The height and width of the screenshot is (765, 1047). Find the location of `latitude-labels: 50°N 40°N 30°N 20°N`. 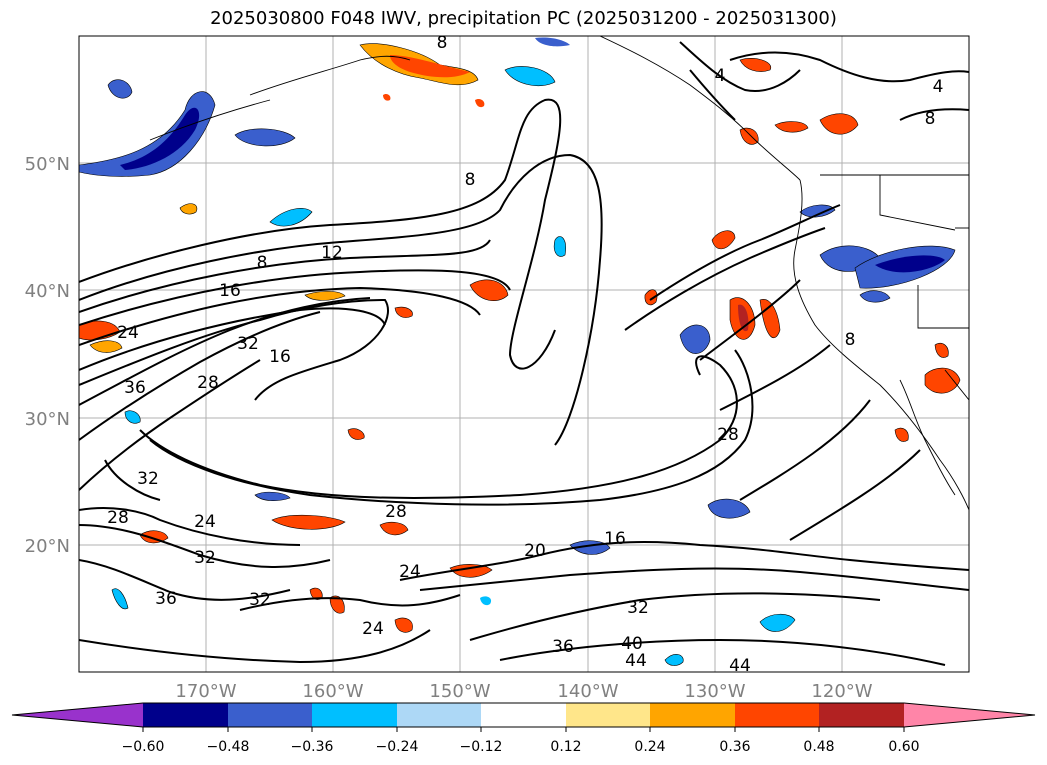

latitude-labels: 50°N 40°N 30°N 20°N is located at coordinates (47, 355).